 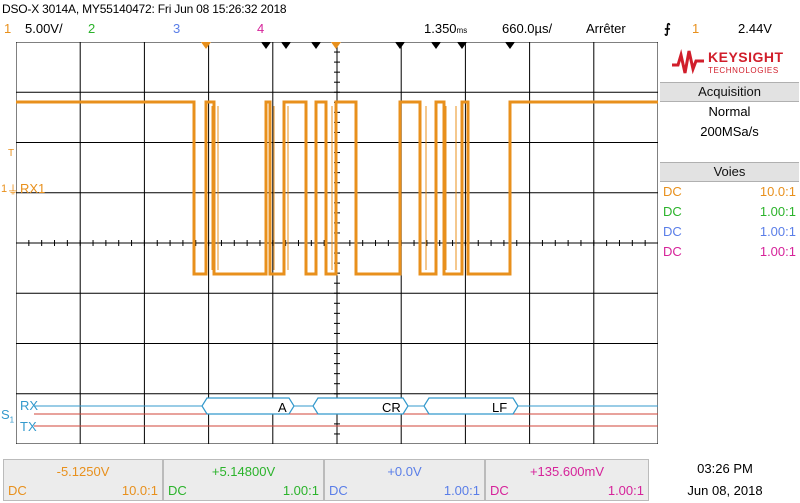 What do you see at coordinates (340, 188) in the screenshot?
I see `ch1-waveform-glitches` at bounding box center [340, 188].